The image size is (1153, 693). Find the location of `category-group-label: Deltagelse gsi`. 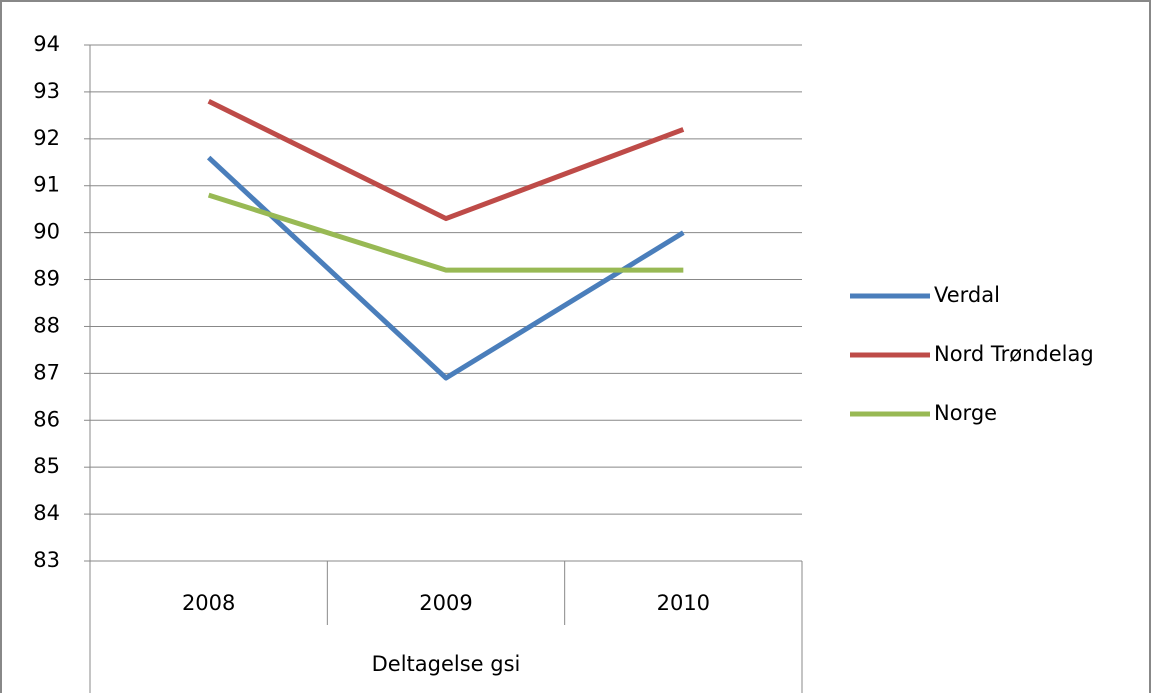

category-group-label: Deltagelse gsi is located at coordinates (446, 664).